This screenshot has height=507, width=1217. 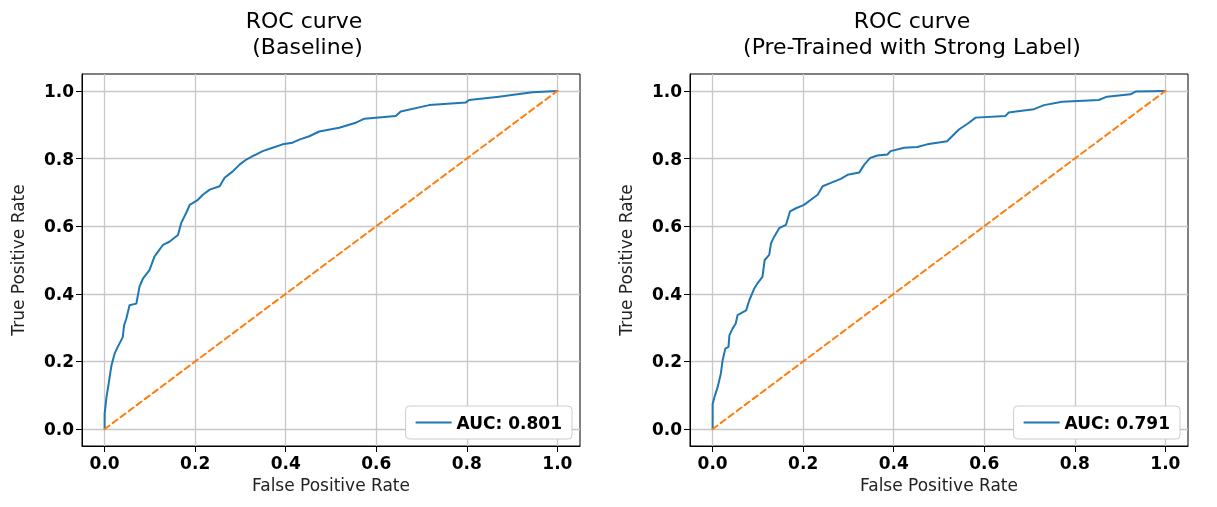 What do you see at coordinates (304, 33) in the screenshot?
I see `chart-title: ROC curve (Baseline)` at bounding box center [304, 33].